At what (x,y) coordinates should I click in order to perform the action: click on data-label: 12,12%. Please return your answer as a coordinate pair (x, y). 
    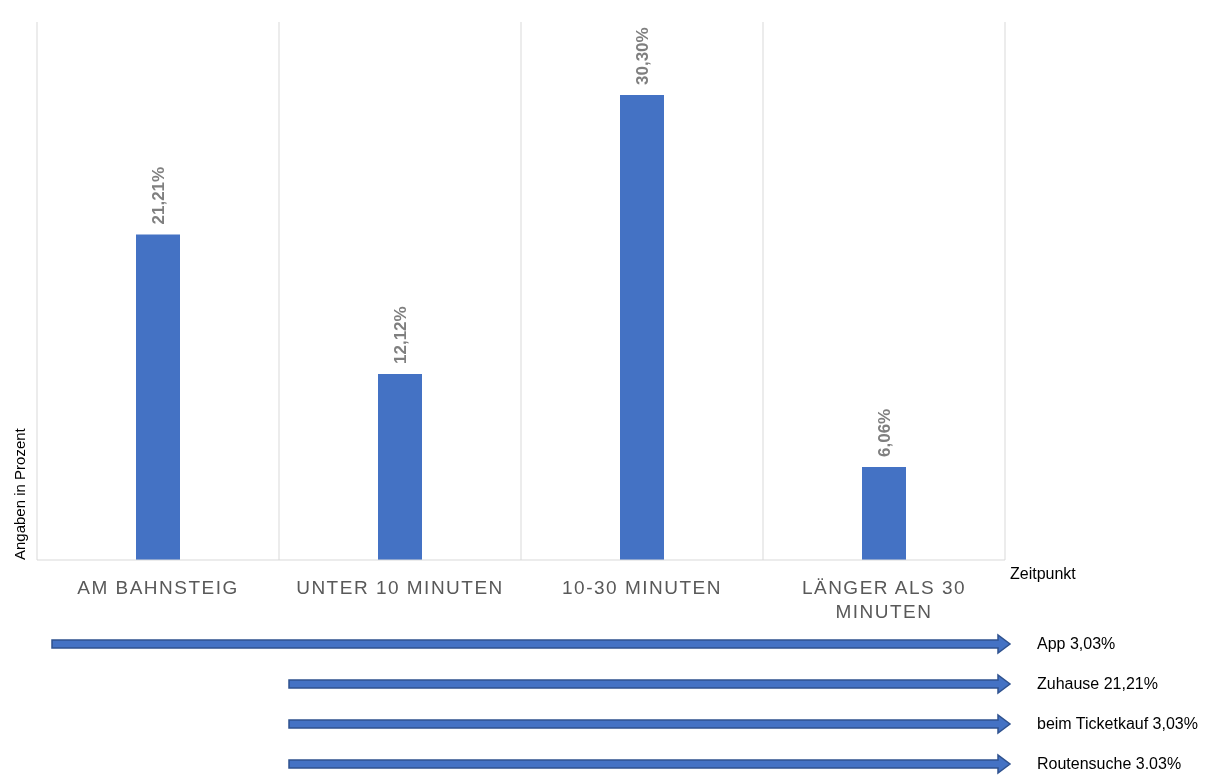
    Looking at the image, I should click on (400, 335).